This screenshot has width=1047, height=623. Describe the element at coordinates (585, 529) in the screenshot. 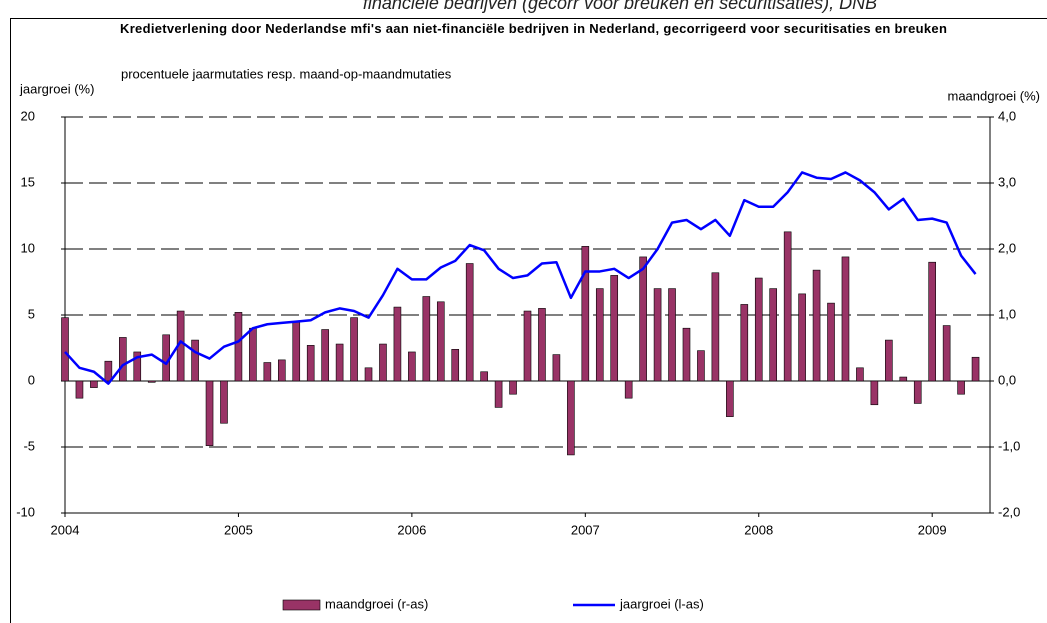

I see `x-tick-label: 2007` at that location.